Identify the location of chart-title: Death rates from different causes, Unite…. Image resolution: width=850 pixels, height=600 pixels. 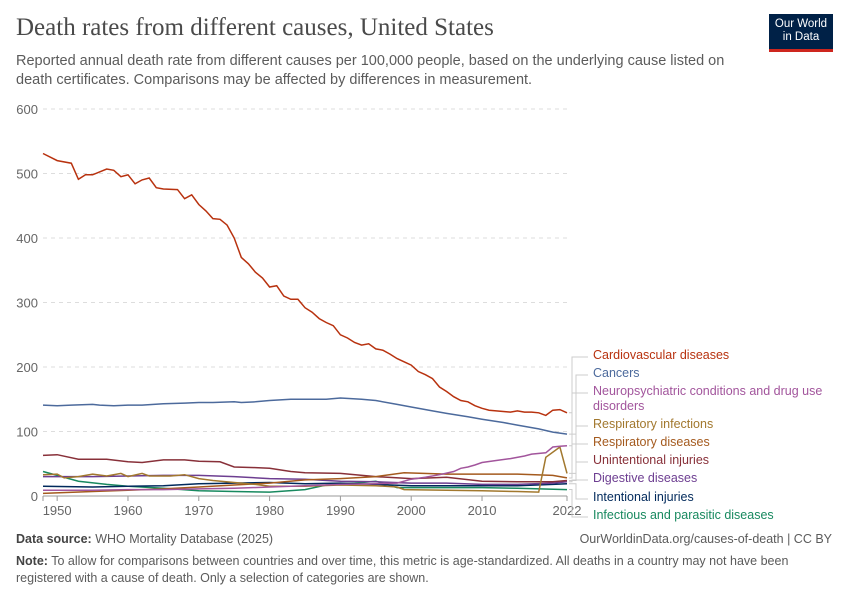
(255, 27).